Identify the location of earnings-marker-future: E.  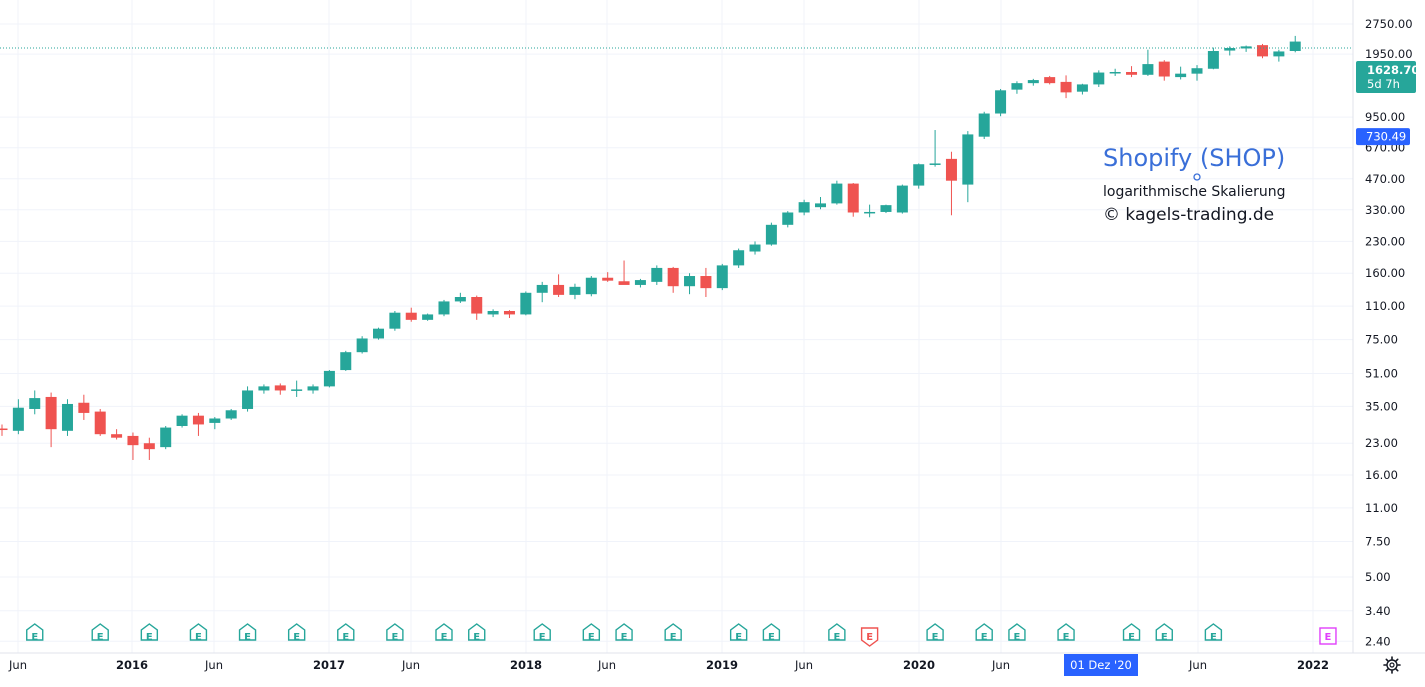
(1328, 636).